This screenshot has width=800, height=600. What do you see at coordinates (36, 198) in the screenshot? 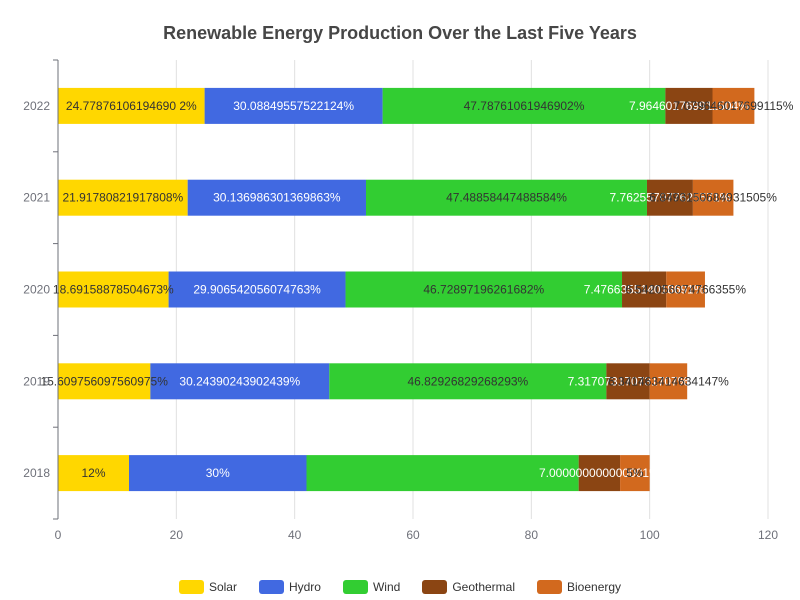
I see `y-tick-label: 2021` at bounding box center [36, 198].